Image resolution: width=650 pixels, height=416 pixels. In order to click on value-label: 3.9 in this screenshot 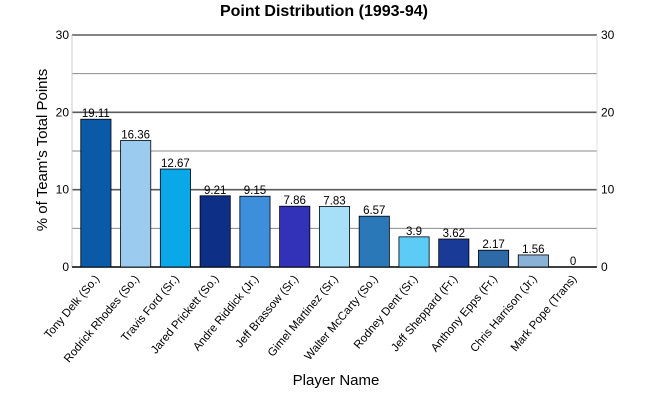, I will do `click(414, 232)`.